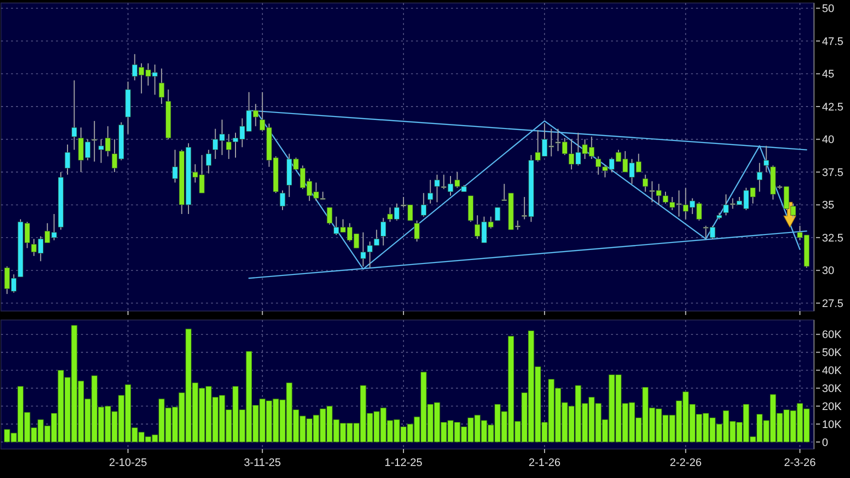  What do you see at coordinates (833, 304) in the screenshot?
I see `y-tick-label: 27.5` at bounding box center [833, 304].